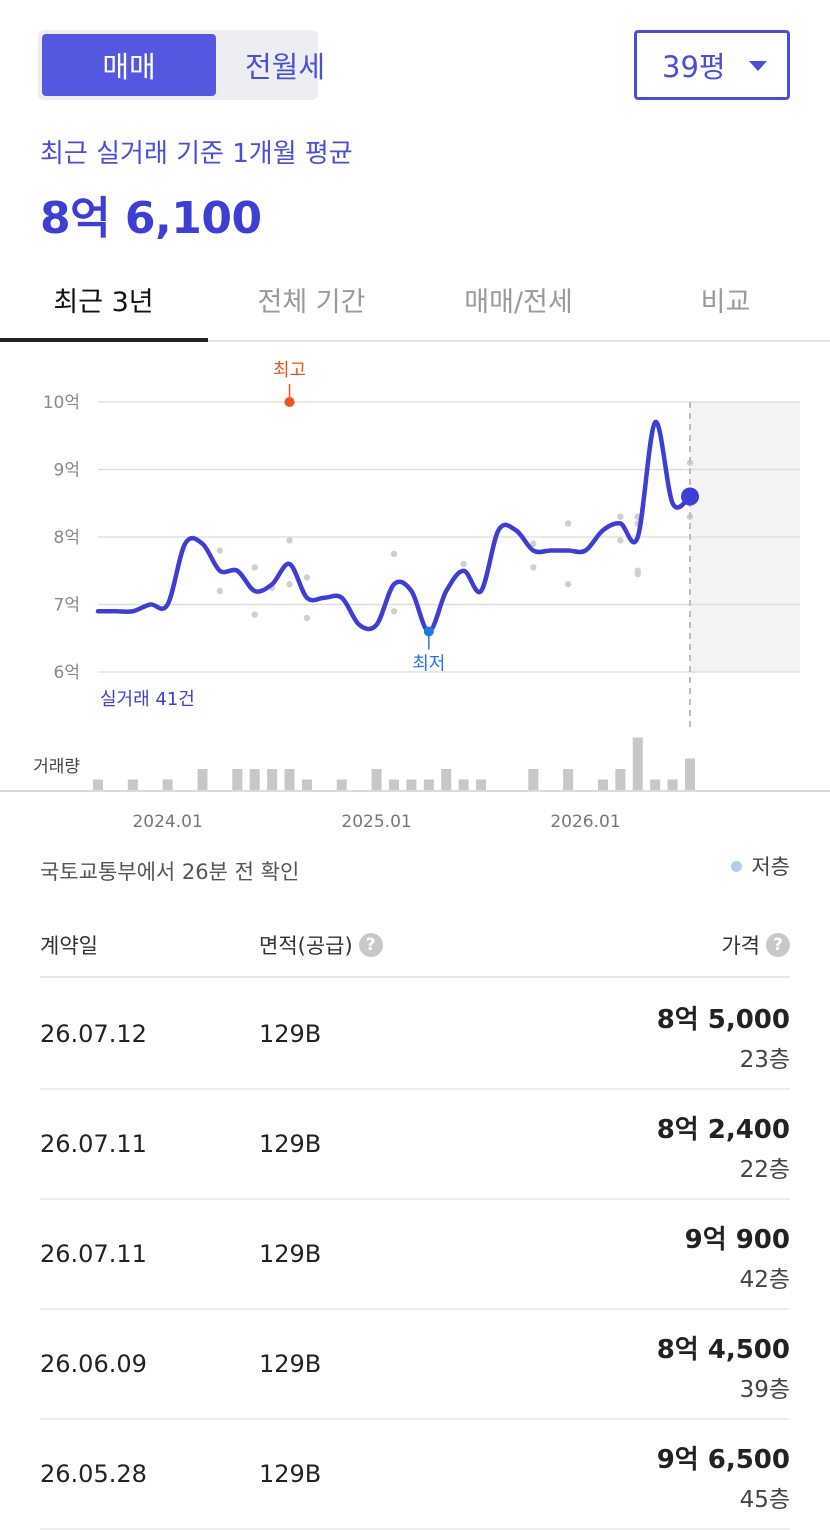 The height and width of the screenshot is (1530, 830). Describe the element at coordinates (306, 946) in the screenshot. I see `header-area-label: 면적(공급)` at that location.